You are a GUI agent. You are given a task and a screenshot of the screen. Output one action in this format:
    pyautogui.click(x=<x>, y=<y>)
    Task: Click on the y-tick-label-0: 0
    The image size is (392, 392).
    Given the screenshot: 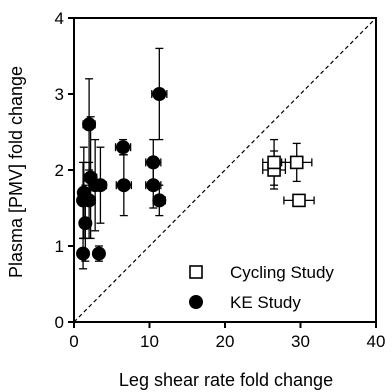 What is the action you would take?
    pyautogui.click(x=59, y=322)
    